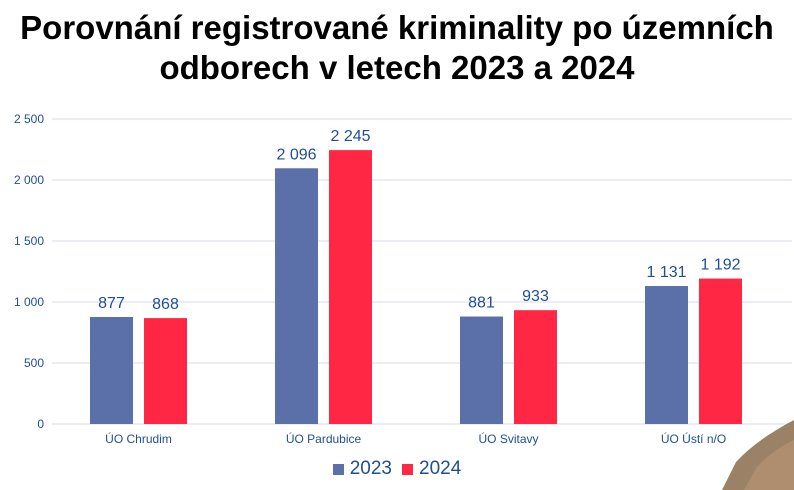 The image size is (794, 490). Describe the element at coordinates (481, 303) in the screenshot. I see `data-label-2023-2: 881` at that location.